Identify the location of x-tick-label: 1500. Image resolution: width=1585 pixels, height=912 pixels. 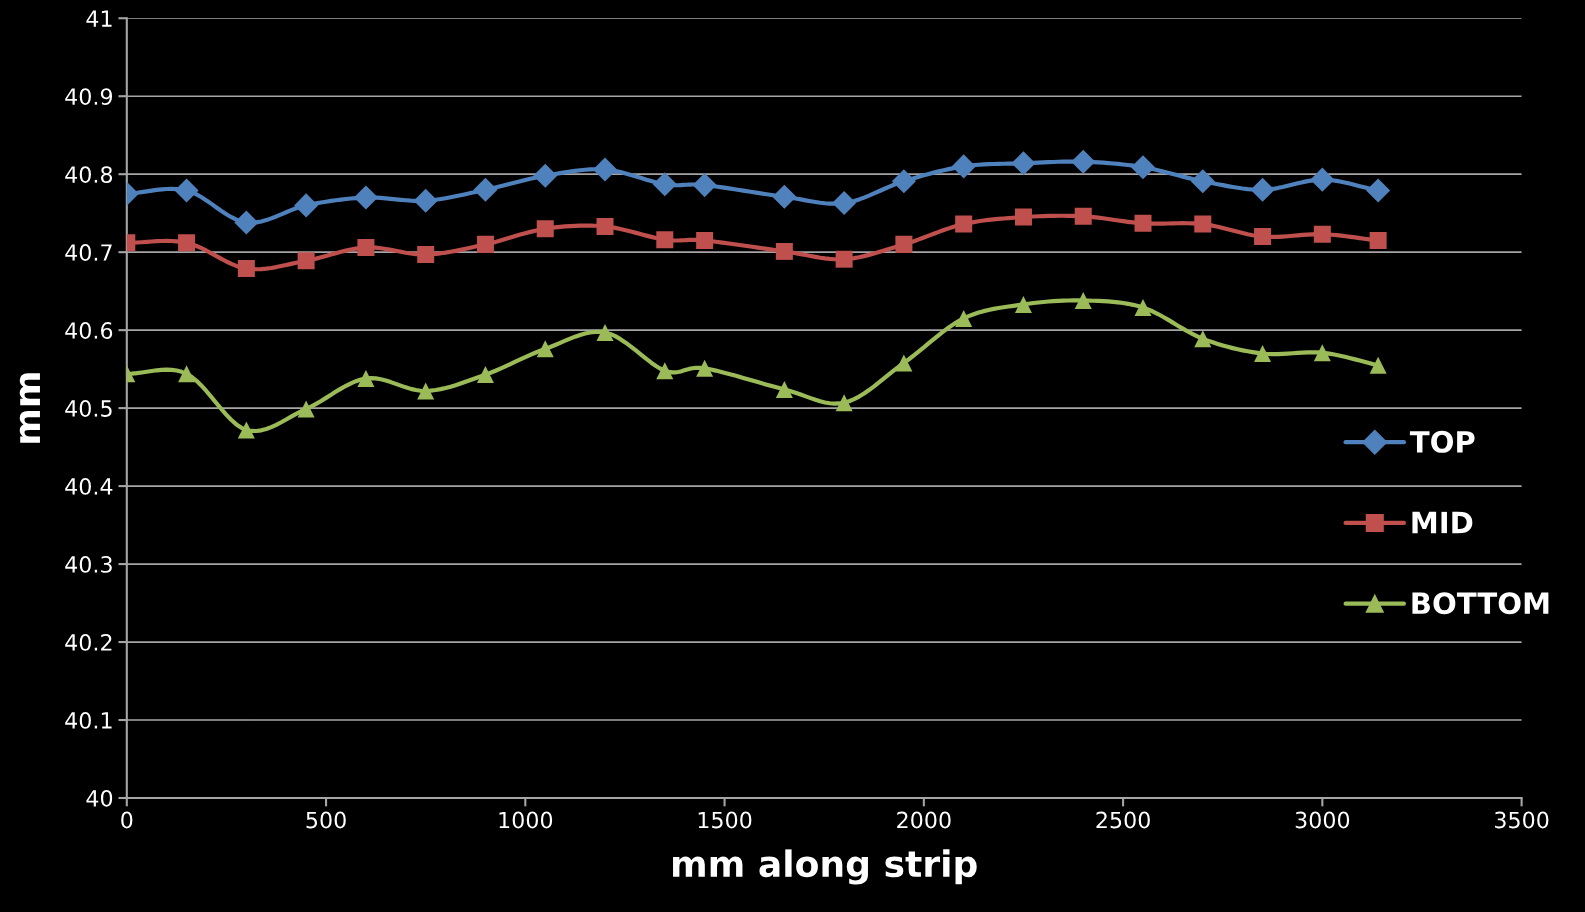
(725, 820).